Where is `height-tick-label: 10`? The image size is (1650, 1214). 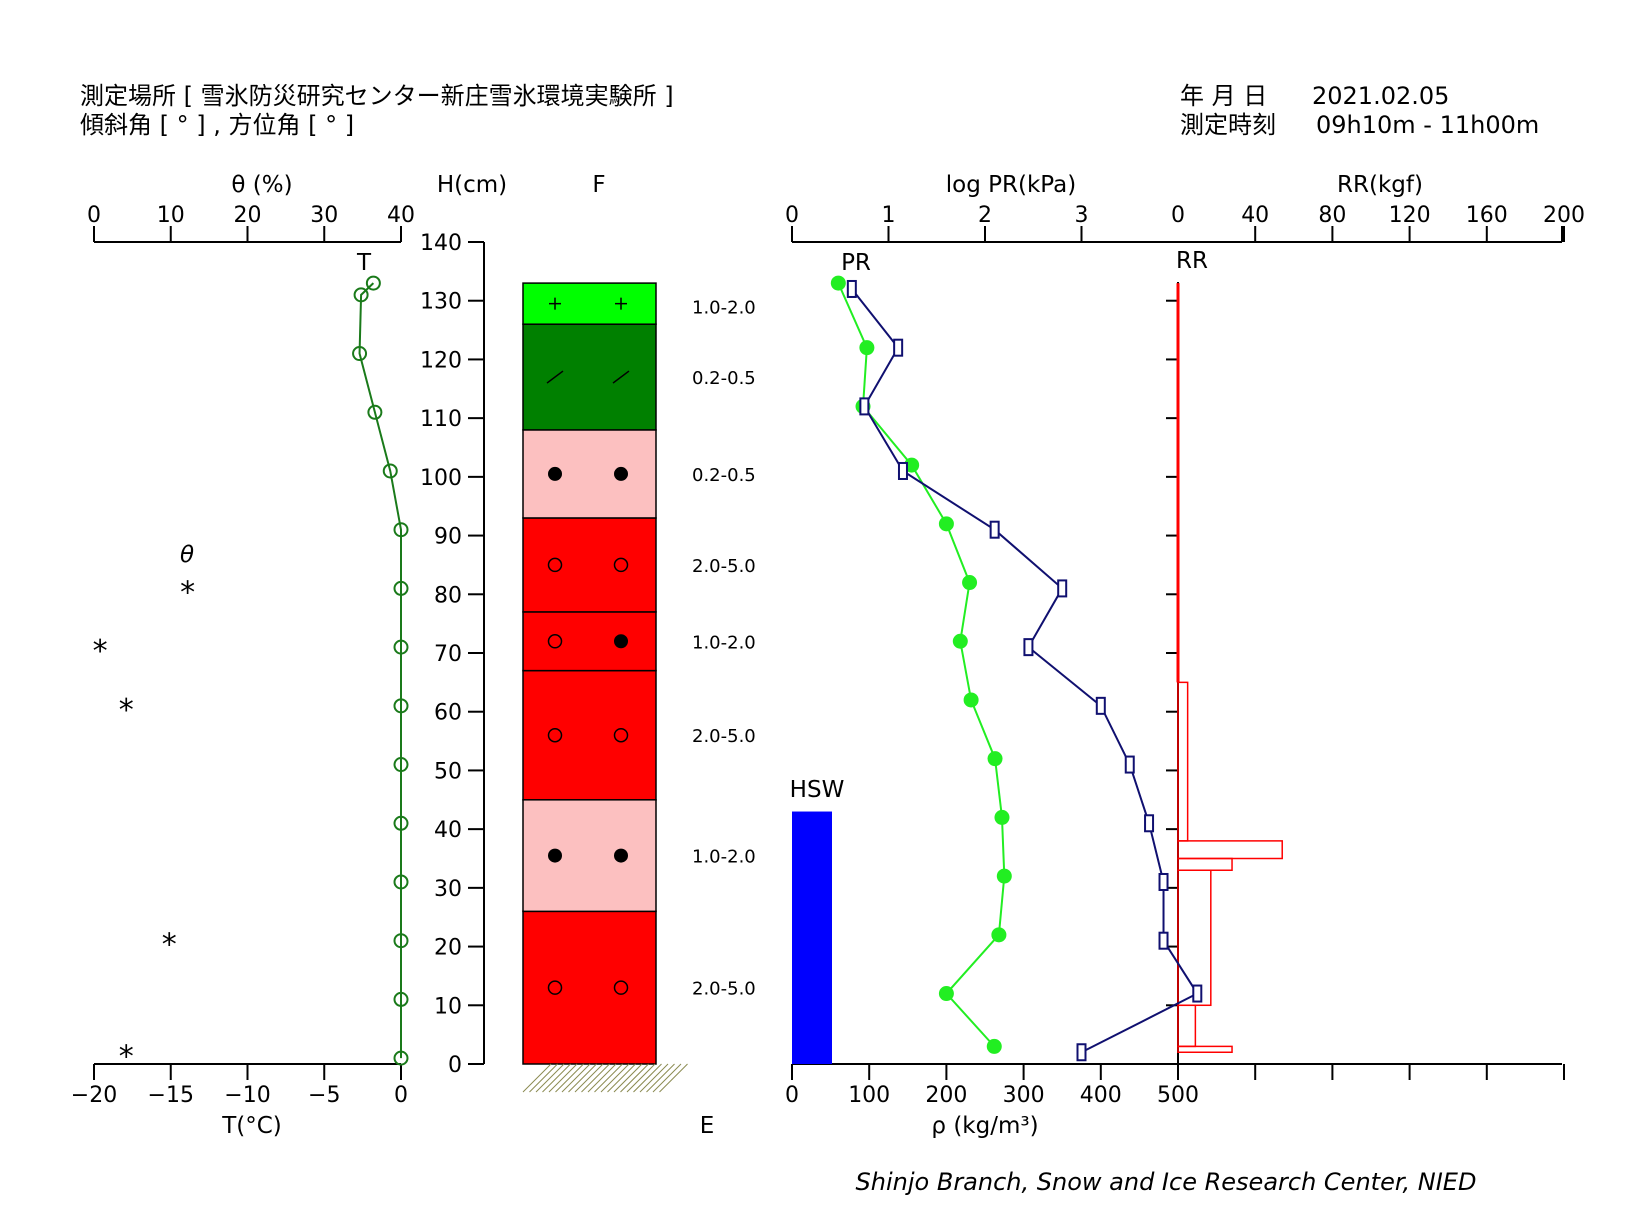
height-tick-label: 10 is located at coordinates (448, 1006).